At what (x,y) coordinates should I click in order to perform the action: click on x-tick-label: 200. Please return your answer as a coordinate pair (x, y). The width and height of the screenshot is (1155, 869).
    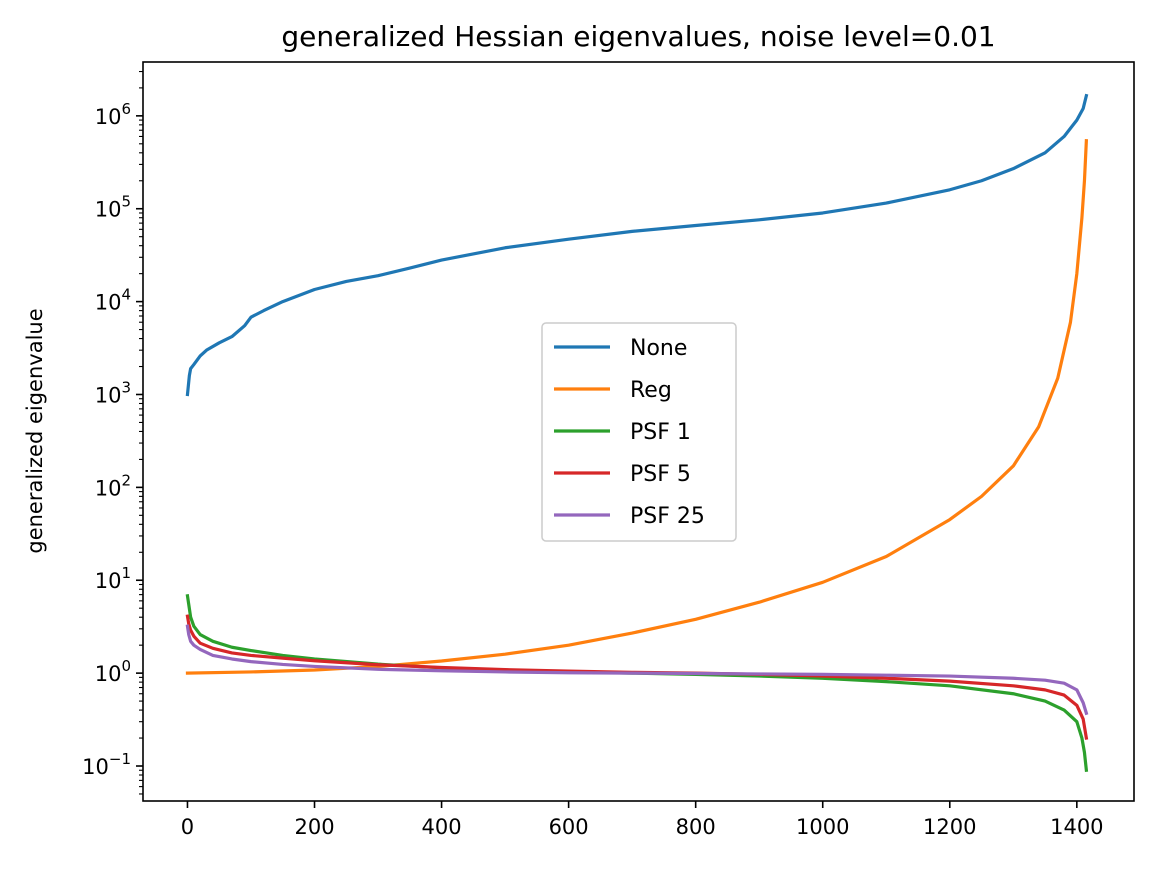
    Looking at the image, I should click on (314, 827).